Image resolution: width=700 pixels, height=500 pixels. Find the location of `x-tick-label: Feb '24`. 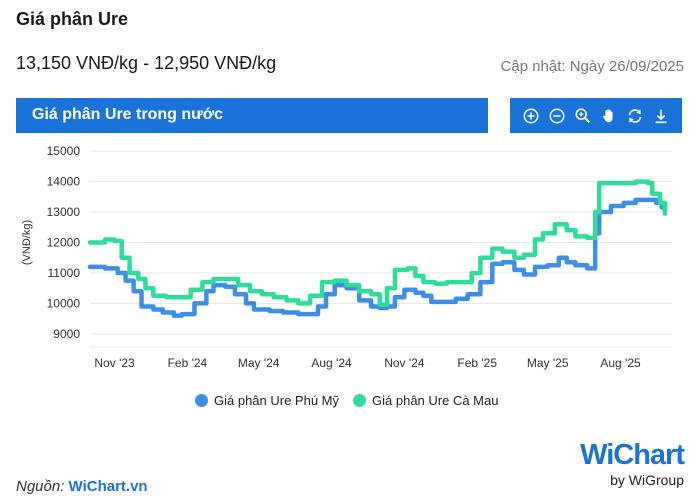

x-tick-label: Feb '24 is located at coordinates (188, 363).